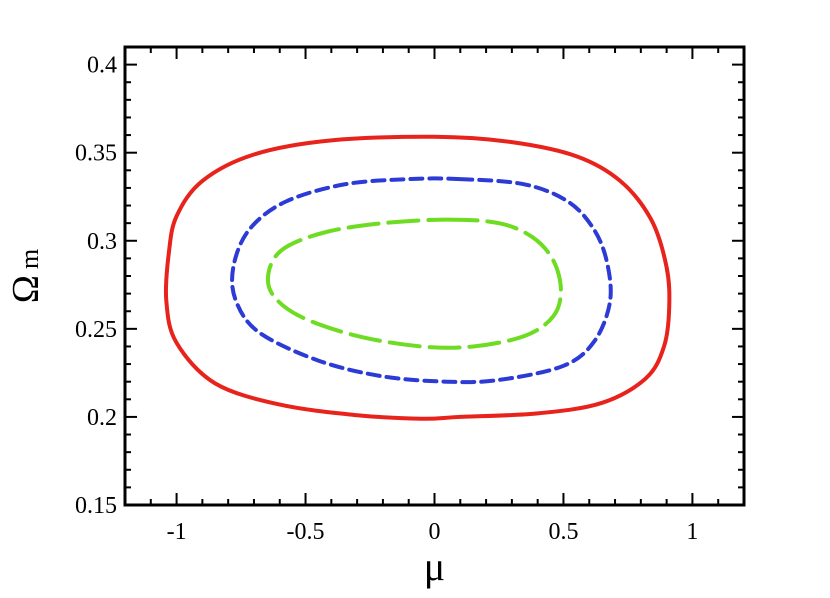 This screenshot has width=830, height=598. I want to click on y-tick-label: 0.25, so click(96, 330).